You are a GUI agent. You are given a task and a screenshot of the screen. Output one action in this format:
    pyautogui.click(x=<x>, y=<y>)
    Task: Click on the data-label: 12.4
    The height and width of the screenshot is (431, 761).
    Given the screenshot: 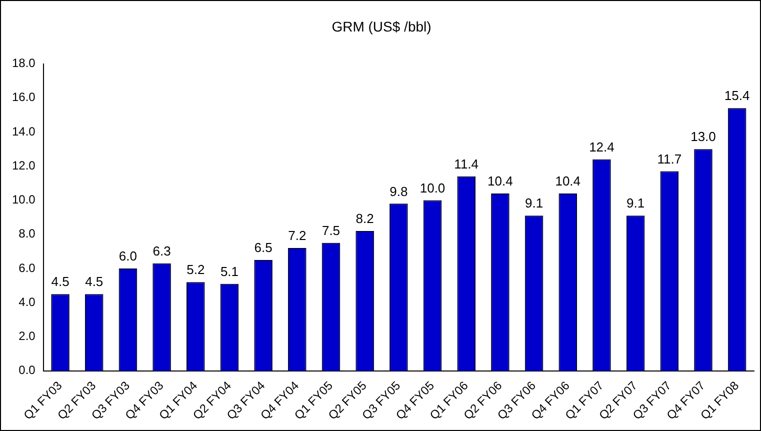 What is the action you would take?
    pyautogui.click(x=601, y=146)
    